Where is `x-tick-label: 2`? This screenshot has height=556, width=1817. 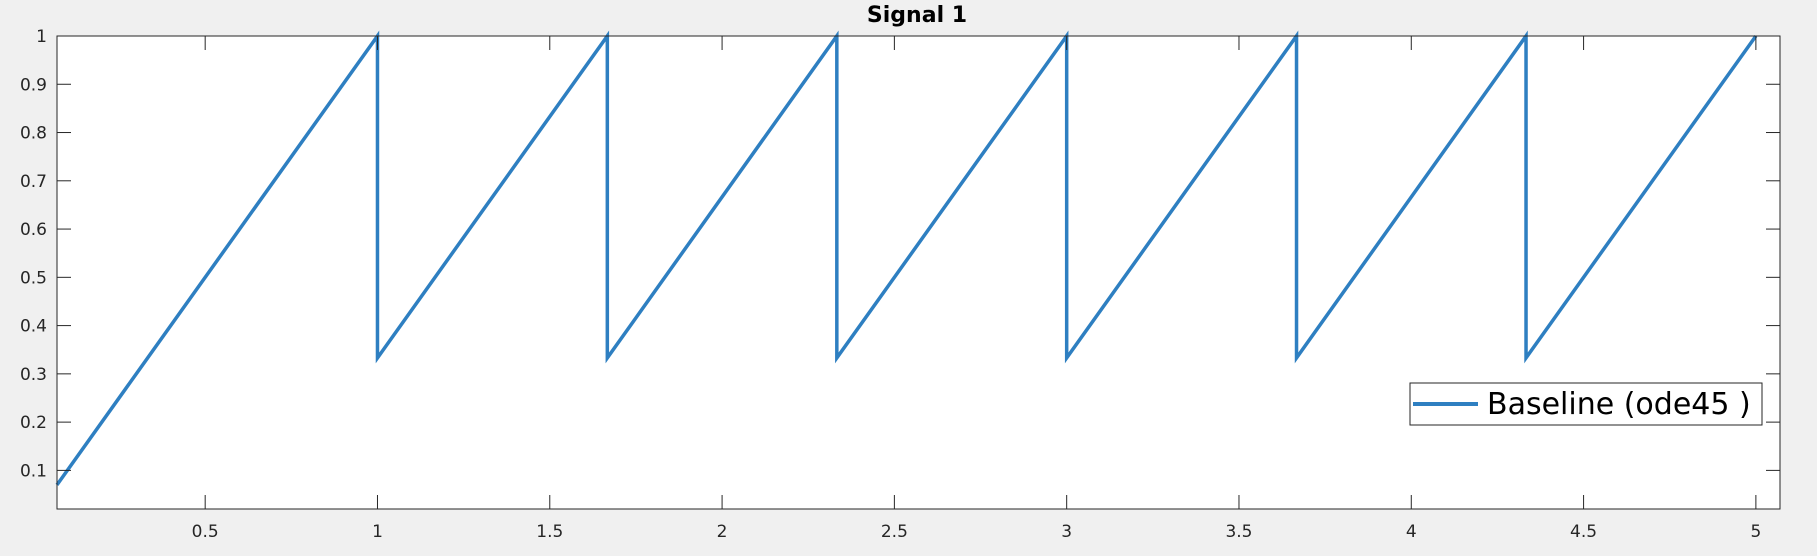
x-tick-label: 2 is located at coordinates (722, 532).